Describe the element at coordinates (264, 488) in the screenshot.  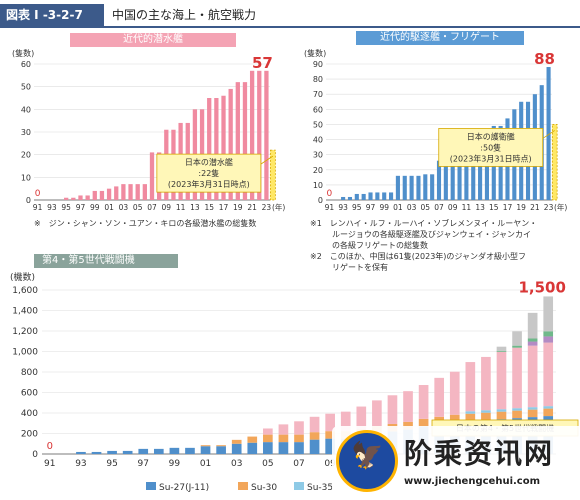
I see `fighter-legend-label: Su-30` at that location.